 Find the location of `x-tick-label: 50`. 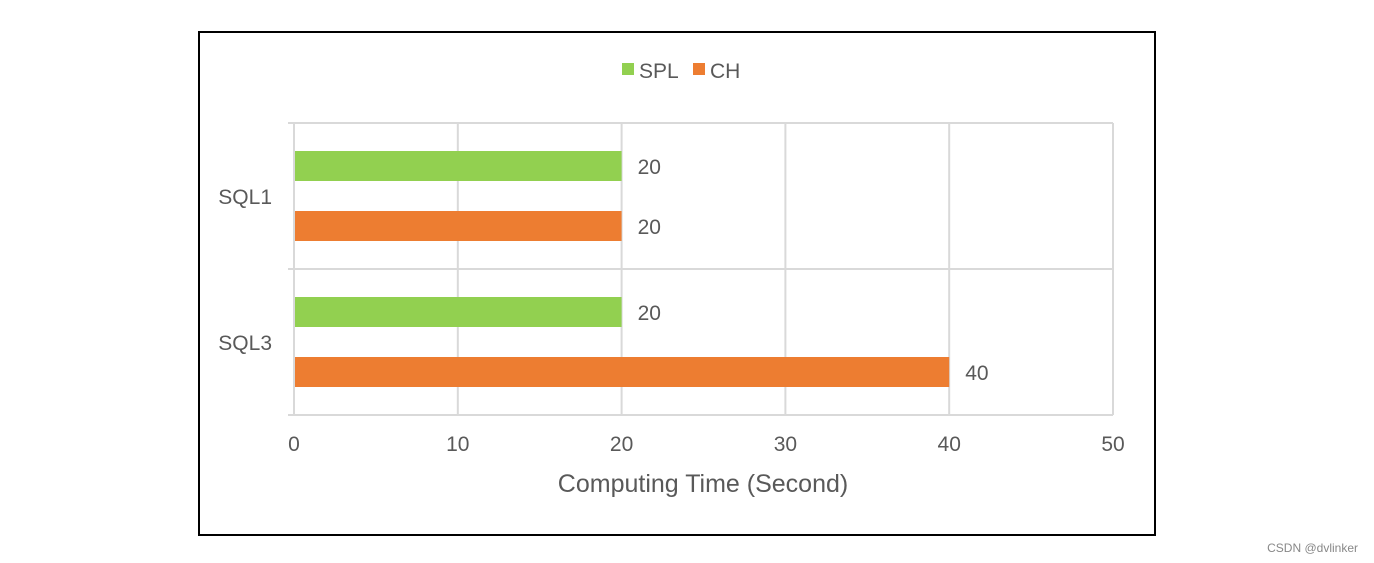

x-tick-label: 50 is located at coordinates (1112, 444).